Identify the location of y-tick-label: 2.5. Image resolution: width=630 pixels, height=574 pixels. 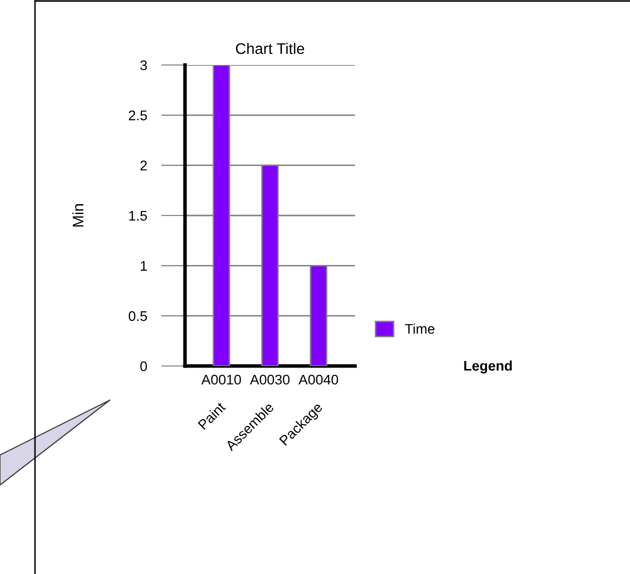
(137, 115).